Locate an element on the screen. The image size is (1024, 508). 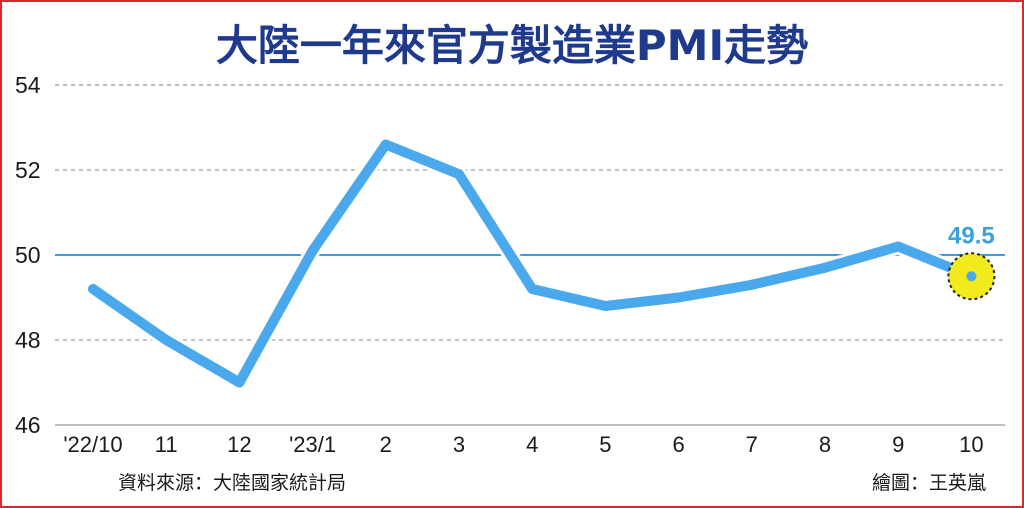
highlight-value-label: 49.5 is located at coordinates (971, 235).